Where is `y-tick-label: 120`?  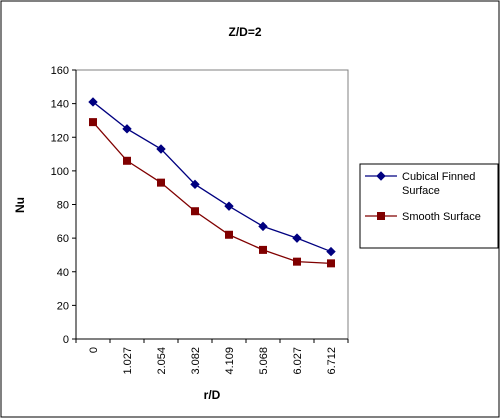
y-tick-label: 120 is located at coordinates (60, 138).